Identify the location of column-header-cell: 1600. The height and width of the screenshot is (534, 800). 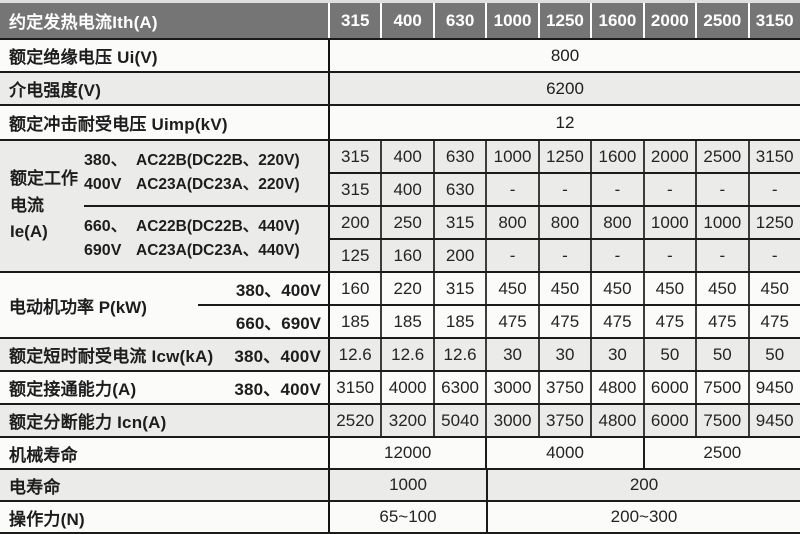
(616, 20).